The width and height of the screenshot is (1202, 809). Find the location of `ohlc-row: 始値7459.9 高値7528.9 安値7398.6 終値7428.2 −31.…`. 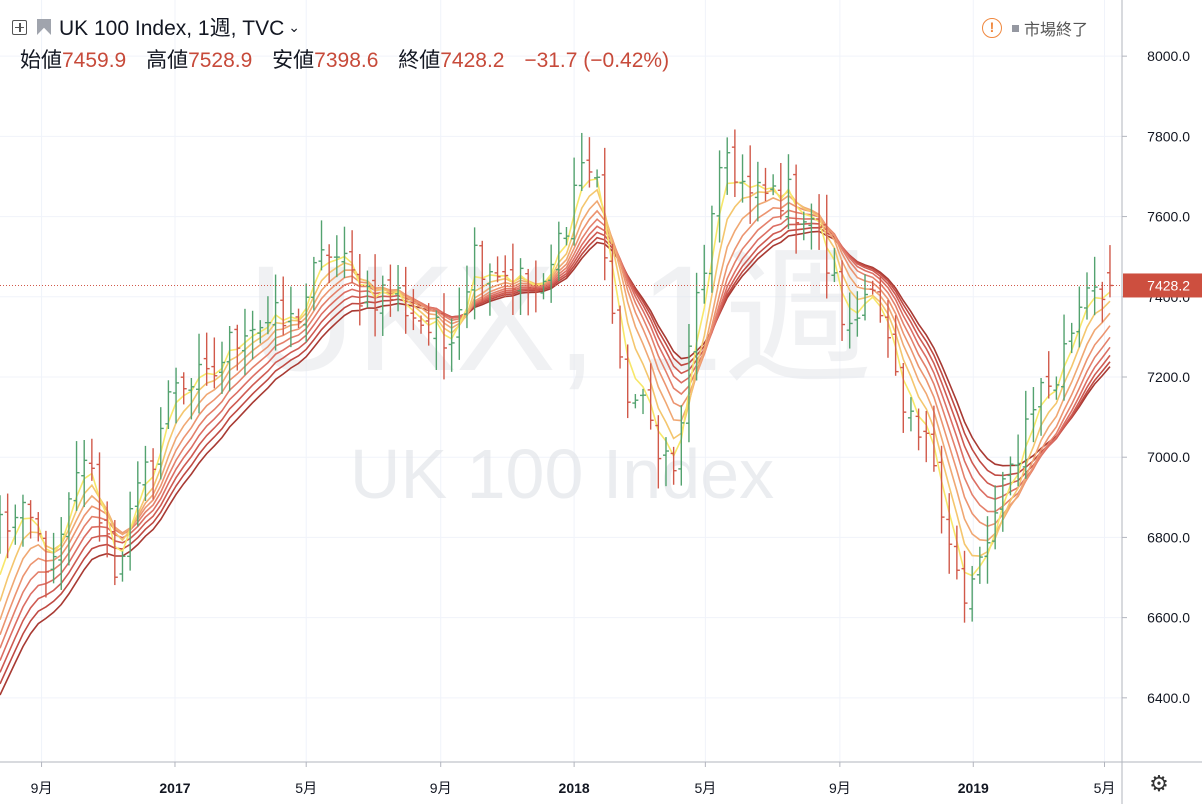

ohlc-row: 始値7459.9 高値7528.9 安値7398.6 終値7428.2 −31.… is located at coordinates (344, 59).